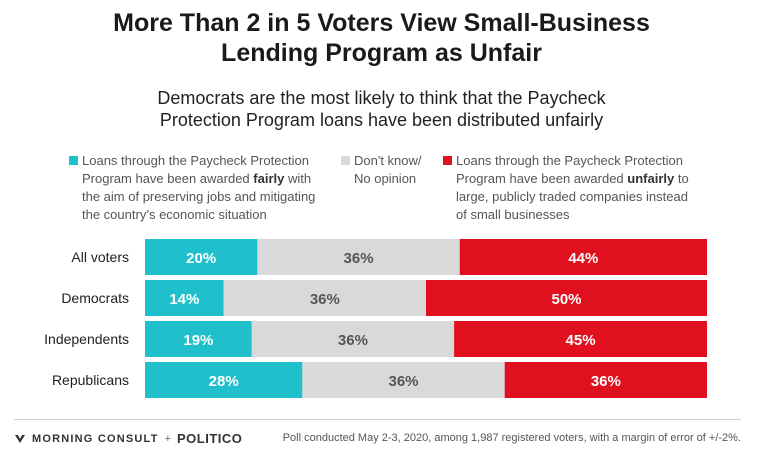 The height and width of the screenshot is (457, 763). Describe the element at coordinates (569, 160) in the screenshot. I see `legend-unfairly-line-1: Loans through the Paycheck Protection` at that location.